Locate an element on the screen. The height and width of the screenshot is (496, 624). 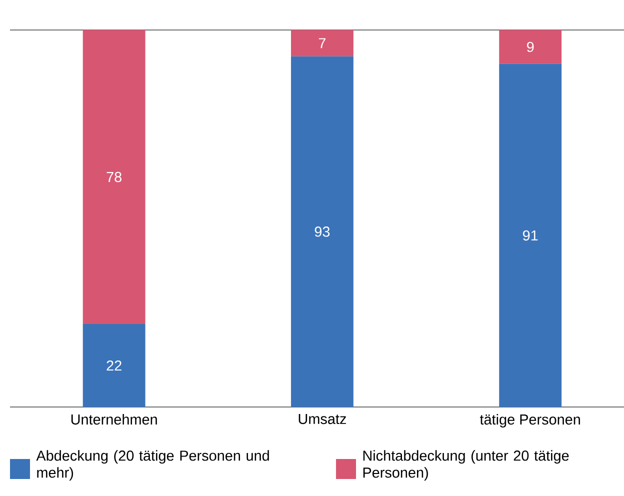
data-label: 91 is located at coordinates (530, 235).